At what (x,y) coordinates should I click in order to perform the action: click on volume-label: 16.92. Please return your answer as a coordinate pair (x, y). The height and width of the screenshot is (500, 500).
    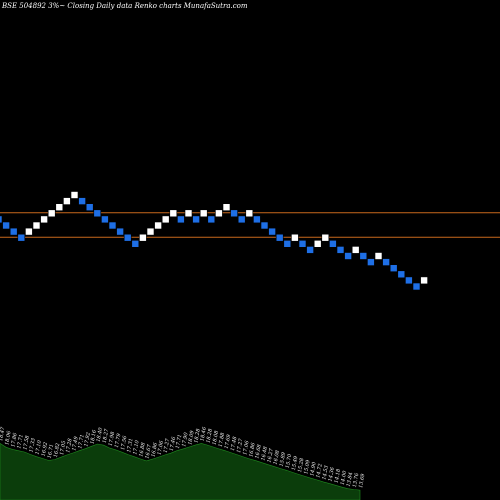
    Looking at the image, I should click on (45, 449).